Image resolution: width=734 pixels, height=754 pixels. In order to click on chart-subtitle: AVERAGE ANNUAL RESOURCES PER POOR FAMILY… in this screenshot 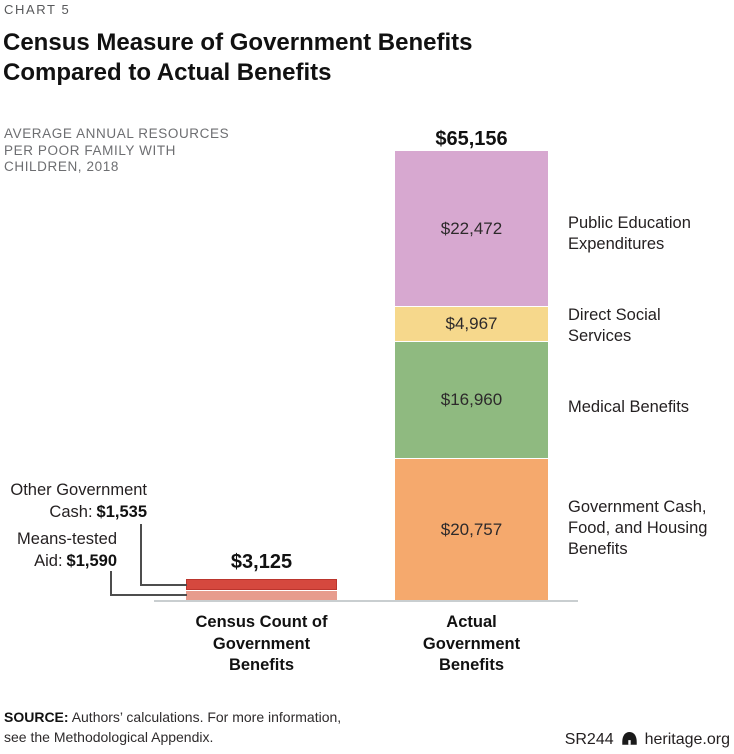, I will do `click(117, 150)`.